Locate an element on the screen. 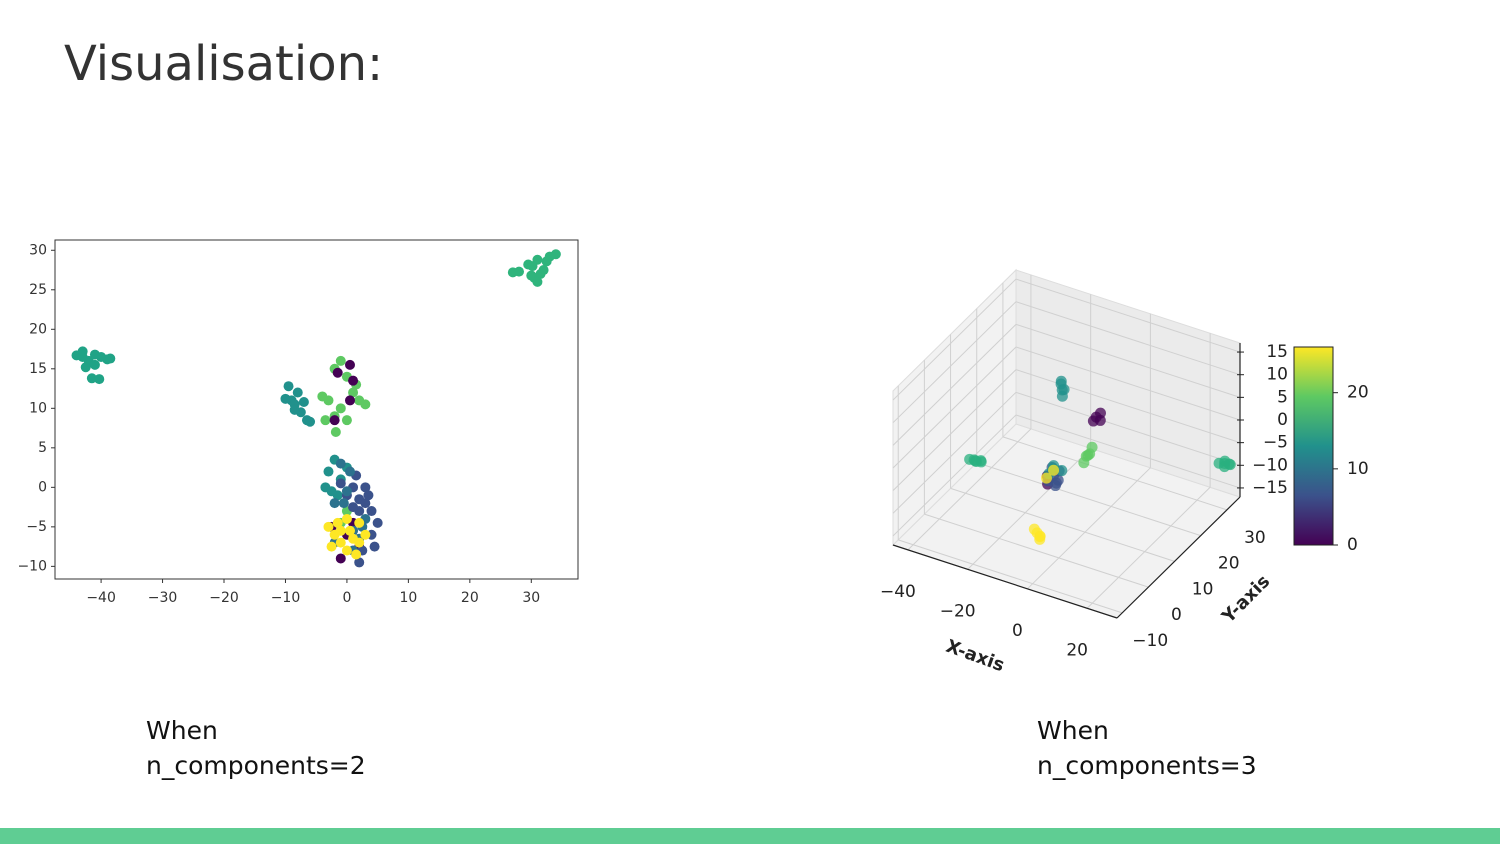 Image resolution: width=1500 pixels, height=844 pixels. z-tick-label: 15 is located at coordinates (1277, 352).